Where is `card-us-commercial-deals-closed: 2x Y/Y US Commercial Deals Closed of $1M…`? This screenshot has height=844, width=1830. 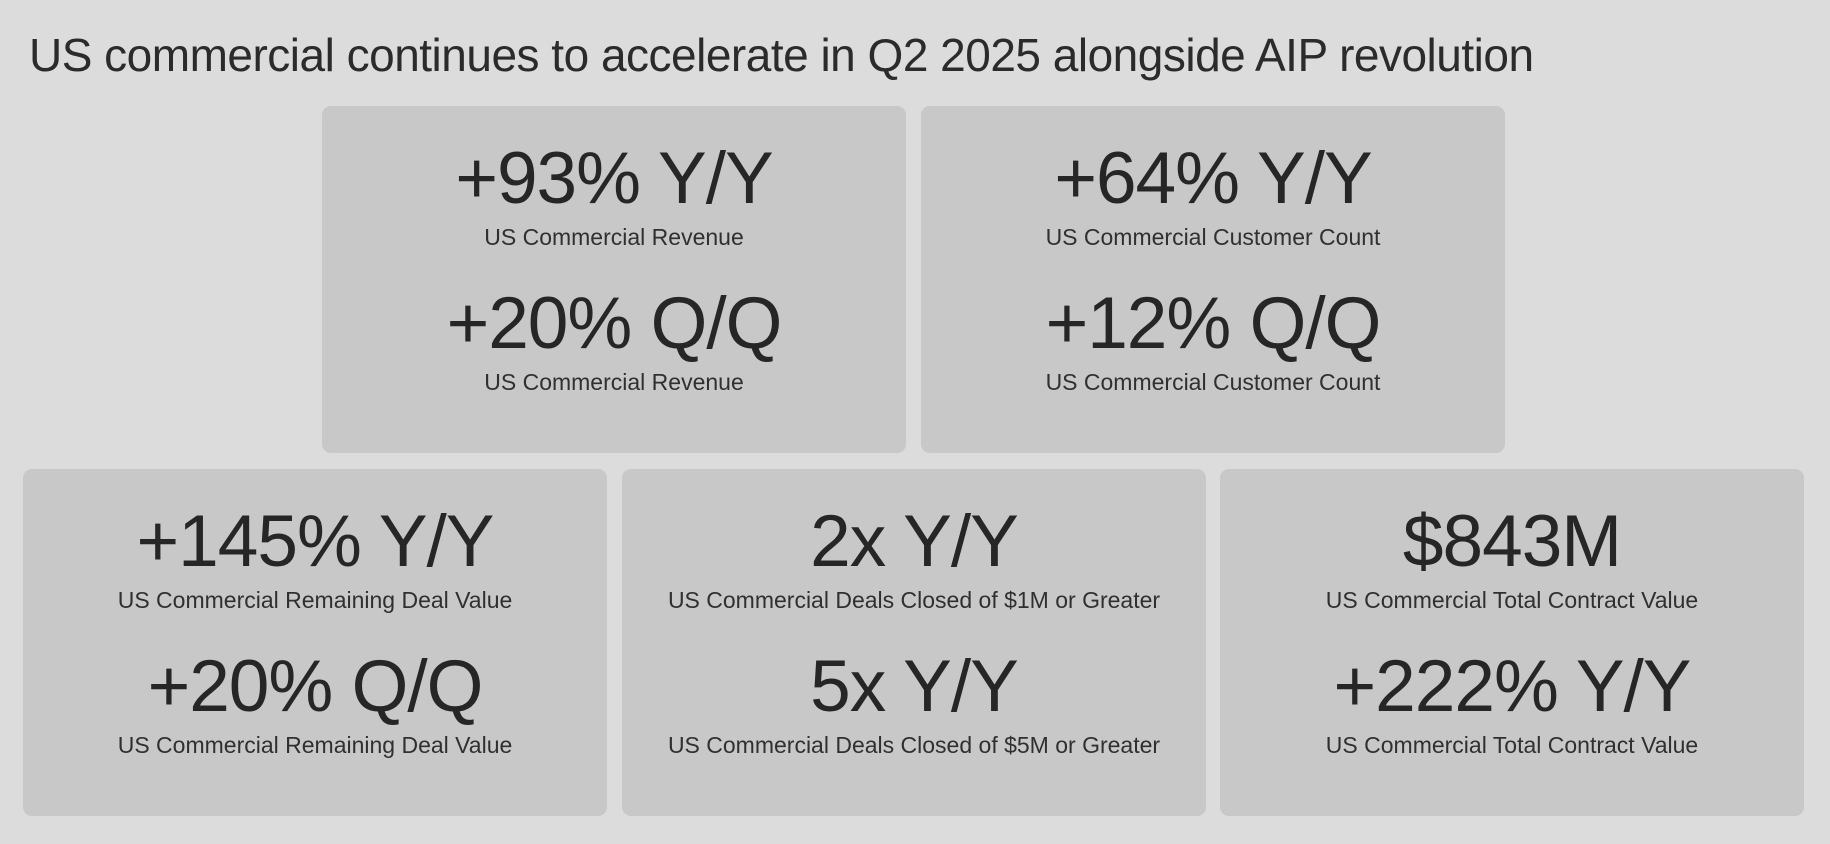 card-us-commercial-deals-closed: 2x Y/Y US Commercial Deals Closed of $1M… is located at coordinates (914, 642).